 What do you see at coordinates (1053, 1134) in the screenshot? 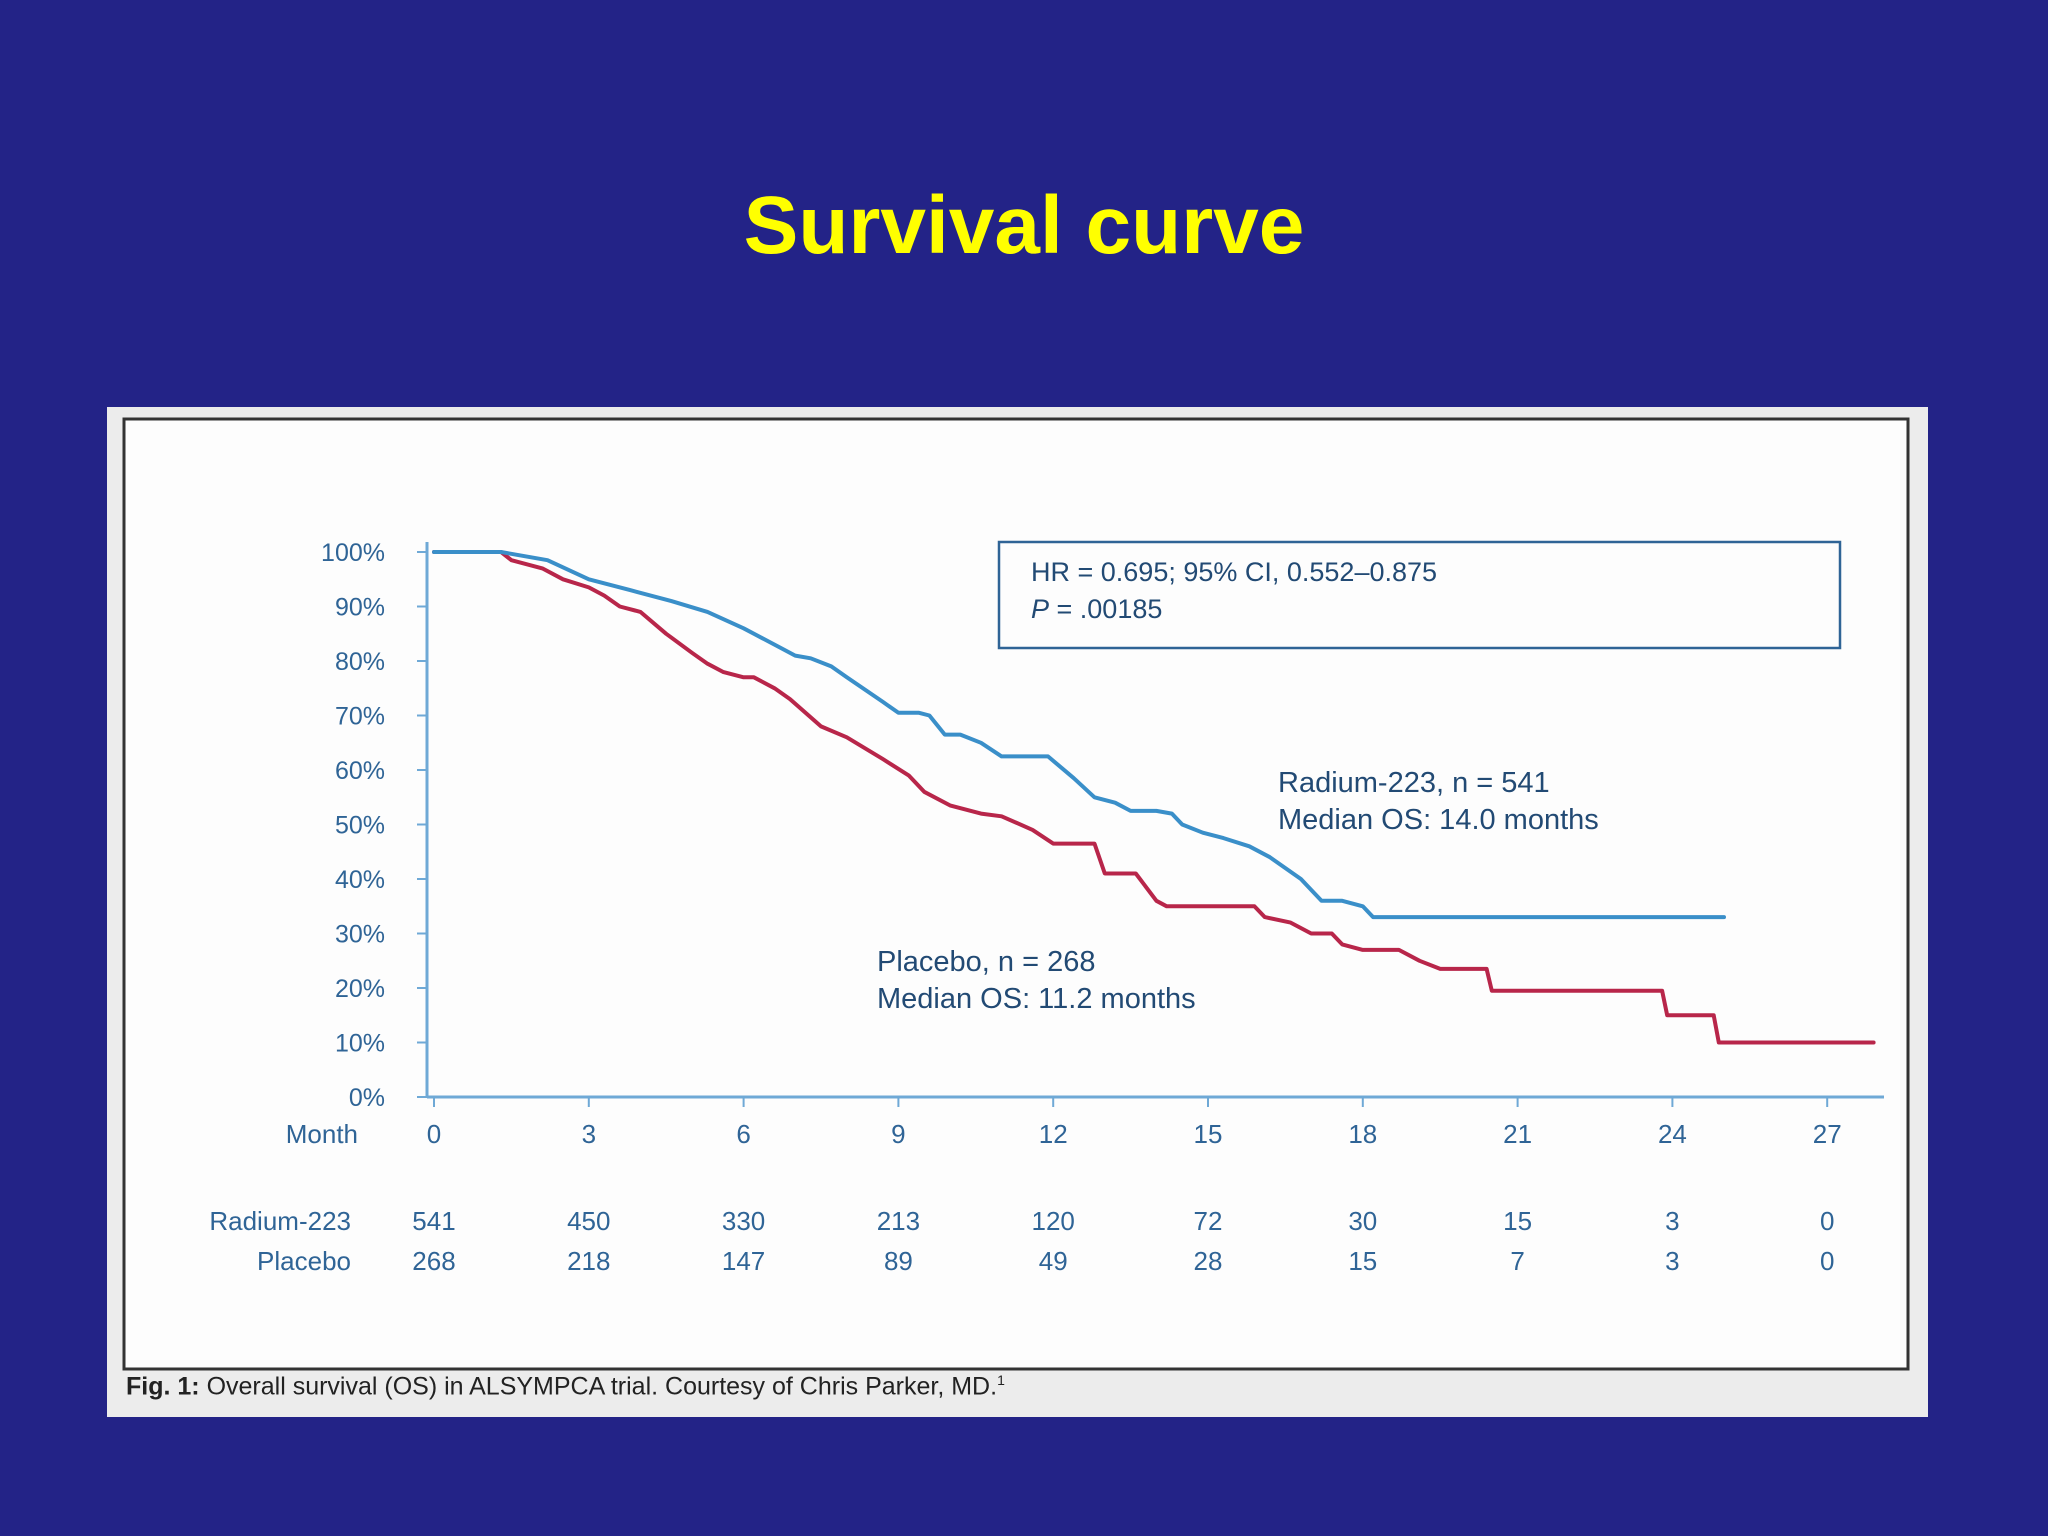
I see `x-tick-label: 12` at bounding box center [1053, 1134].